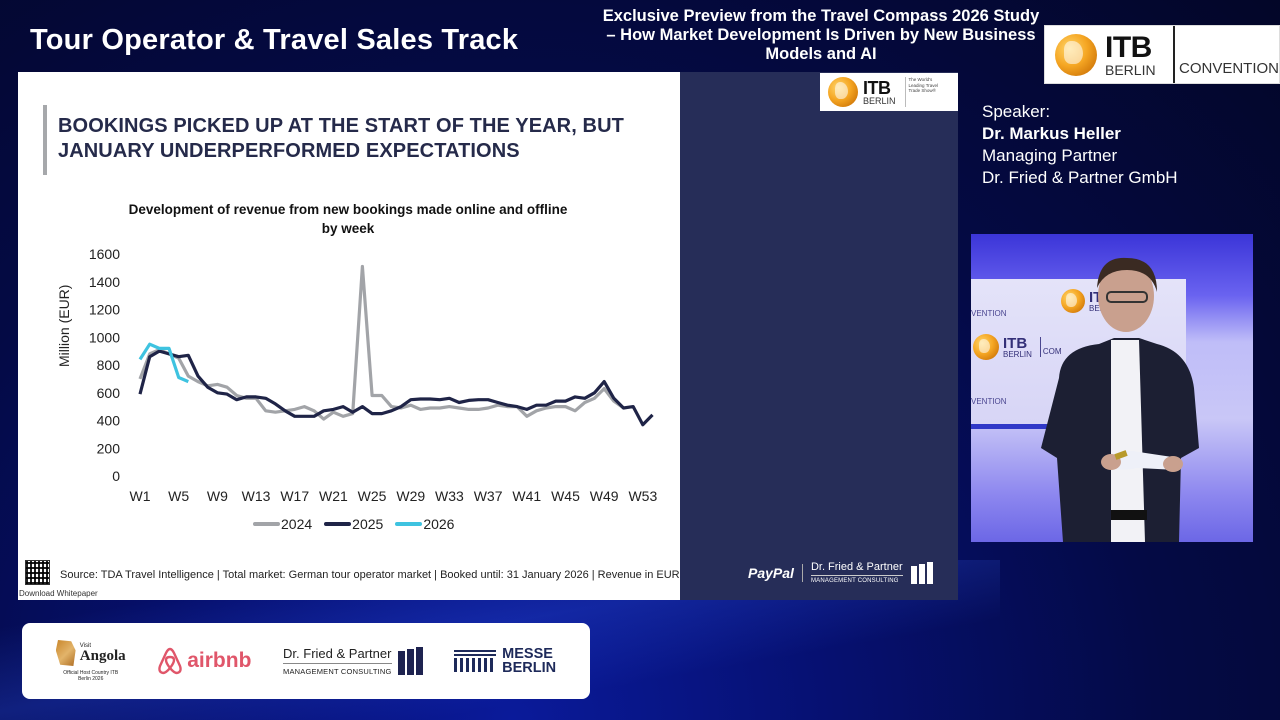  What do you see at coordinates (109, 421) in the screenshot?
I see `y-tick-label: 400` at bounding box center [109, 421].